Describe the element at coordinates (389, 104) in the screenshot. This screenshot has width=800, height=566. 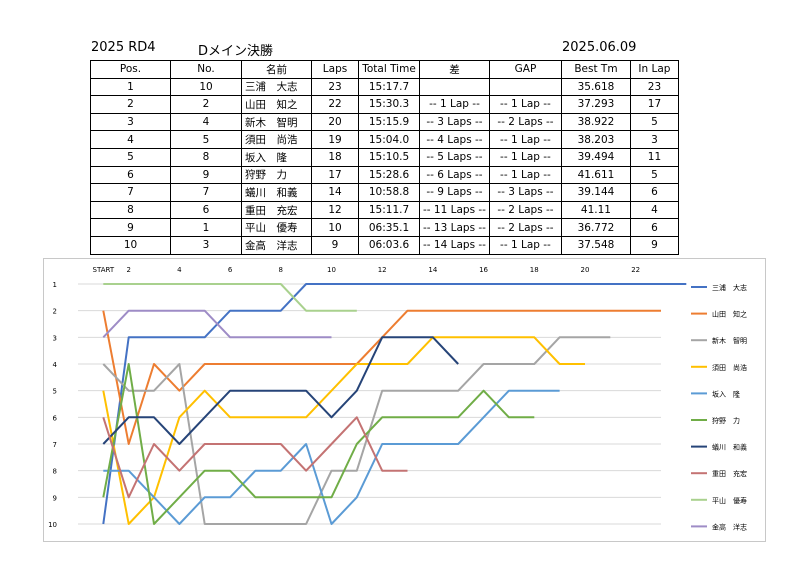
I see `table-cell: 15:30.3` at that location.